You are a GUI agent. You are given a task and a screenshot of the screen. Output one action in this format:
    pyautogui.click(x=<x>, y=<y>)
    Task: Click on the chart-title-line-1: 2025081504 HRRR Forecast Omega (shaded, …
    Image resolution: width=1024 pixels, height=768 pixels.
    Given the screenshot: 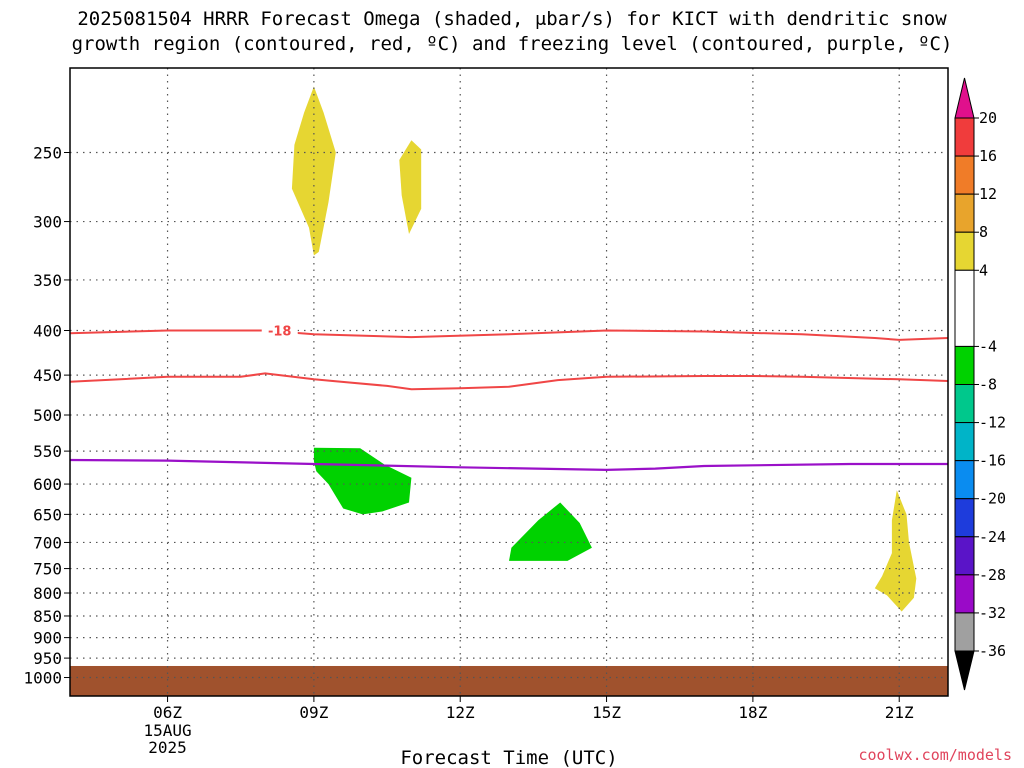 What is the action you would take?
    pyautogui.click(x=512, y=19)
    